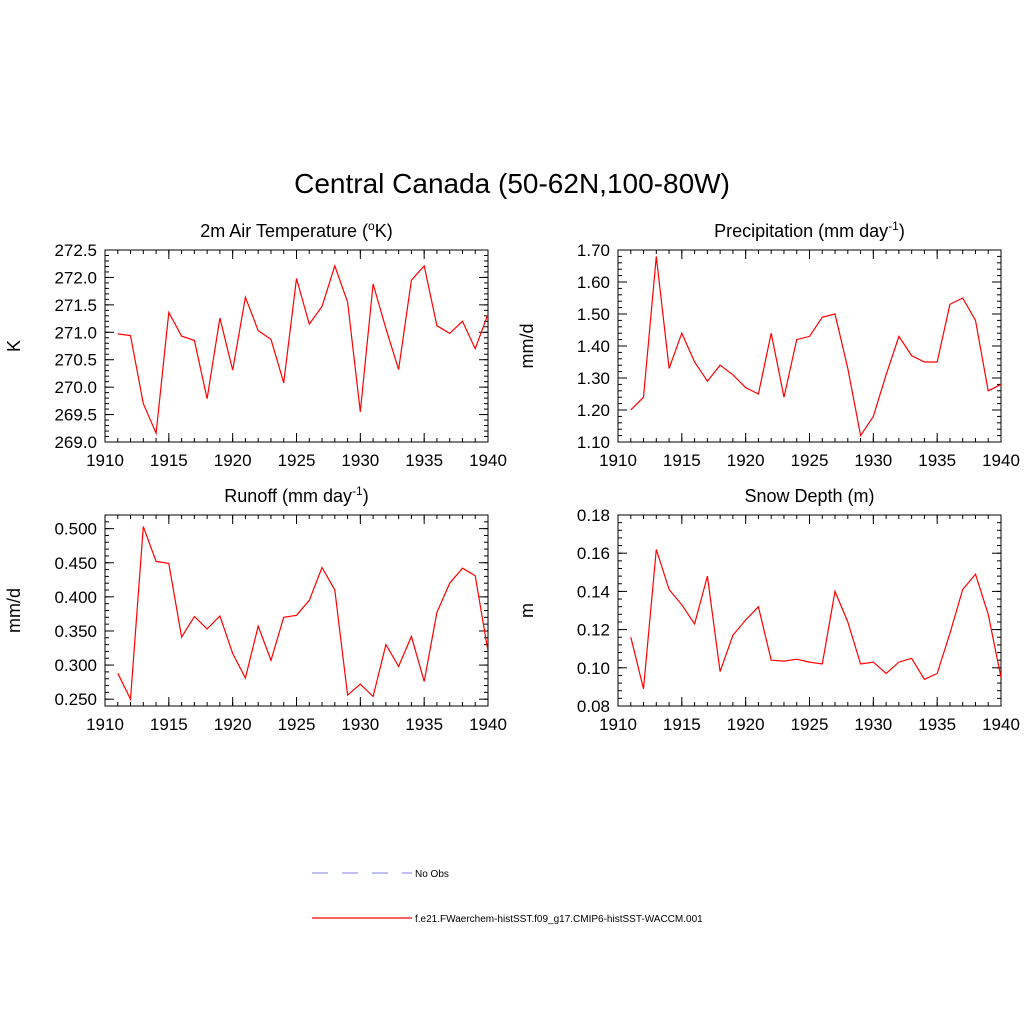 This screenshot has width=1024, height=1029. What do you see at coordinates (233, 724) in the screenshot?
I see `panel-3-xtick-label: 1920` at bounding box center [233, 724].